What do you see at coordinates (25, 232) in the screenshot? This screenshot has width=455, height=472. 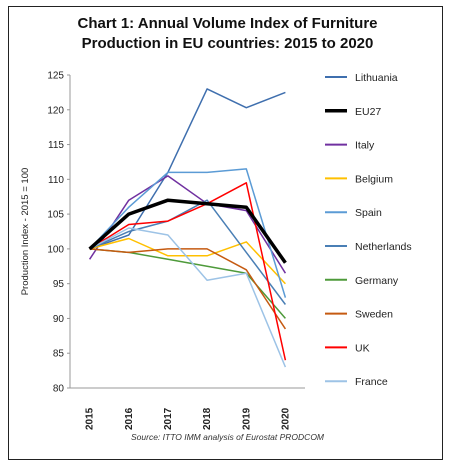 I see `y-axis-label: Production Index - 2015 = 100` at bounding box center [25, 232].